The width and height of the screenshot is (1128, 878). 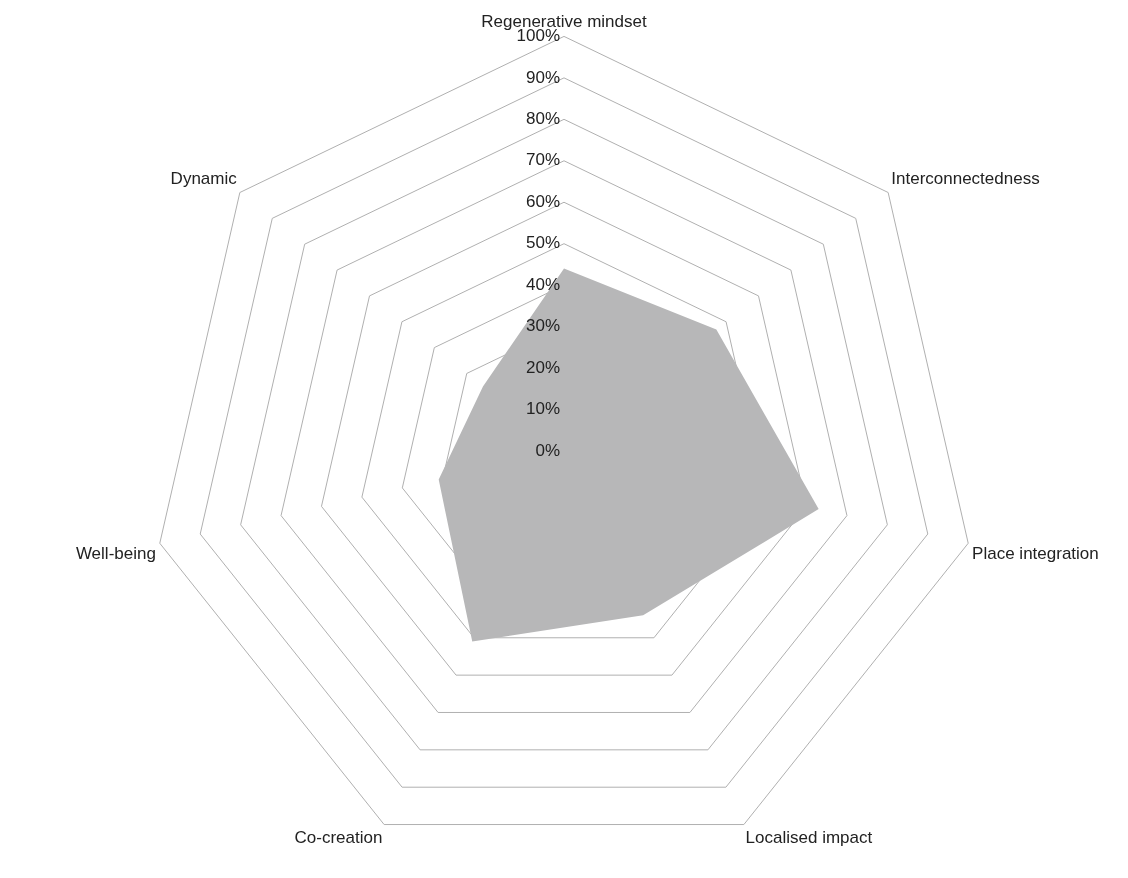 What do you see at coordinates (542, 201) in the screenshot?
I see `y-tick-label: 60%` at bounding box center [542, 201].